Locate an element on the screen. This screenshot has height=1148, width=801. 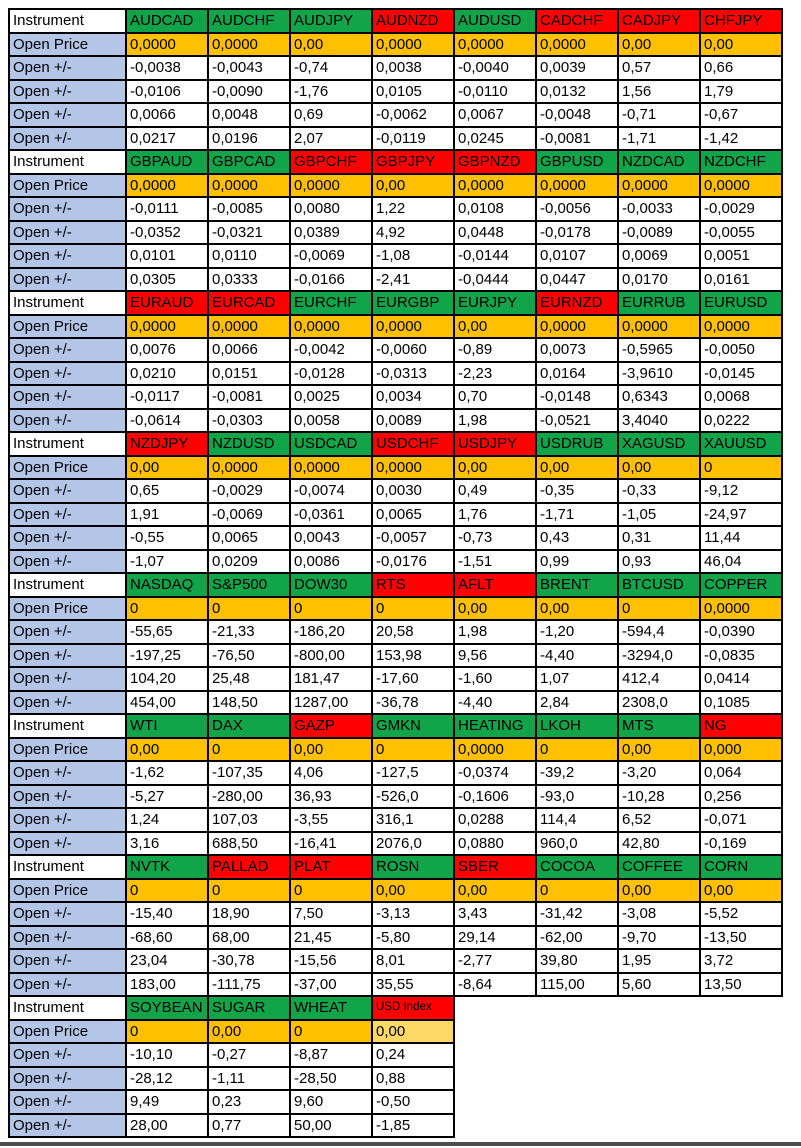
open-change-cell: -1,85 is located at coordinates (413, 1125).